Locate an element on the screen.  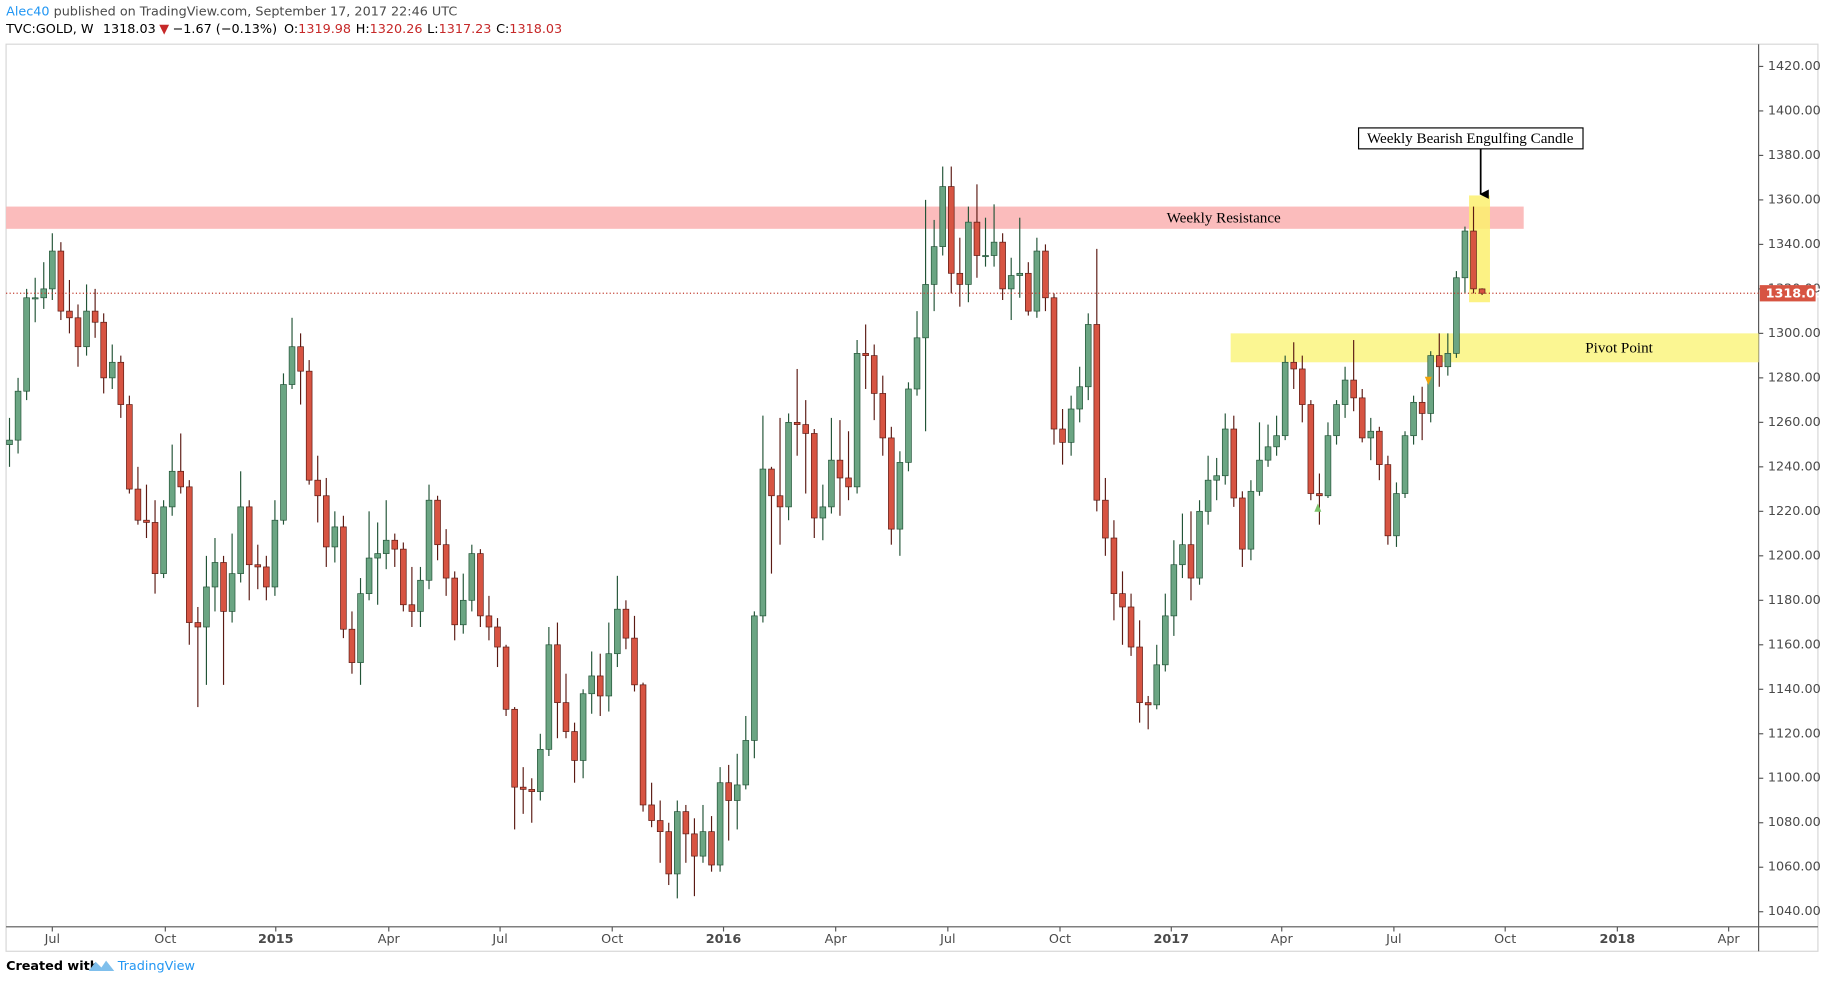
y-tick-label: 1280.00 is located at coordinates (1794, 377).